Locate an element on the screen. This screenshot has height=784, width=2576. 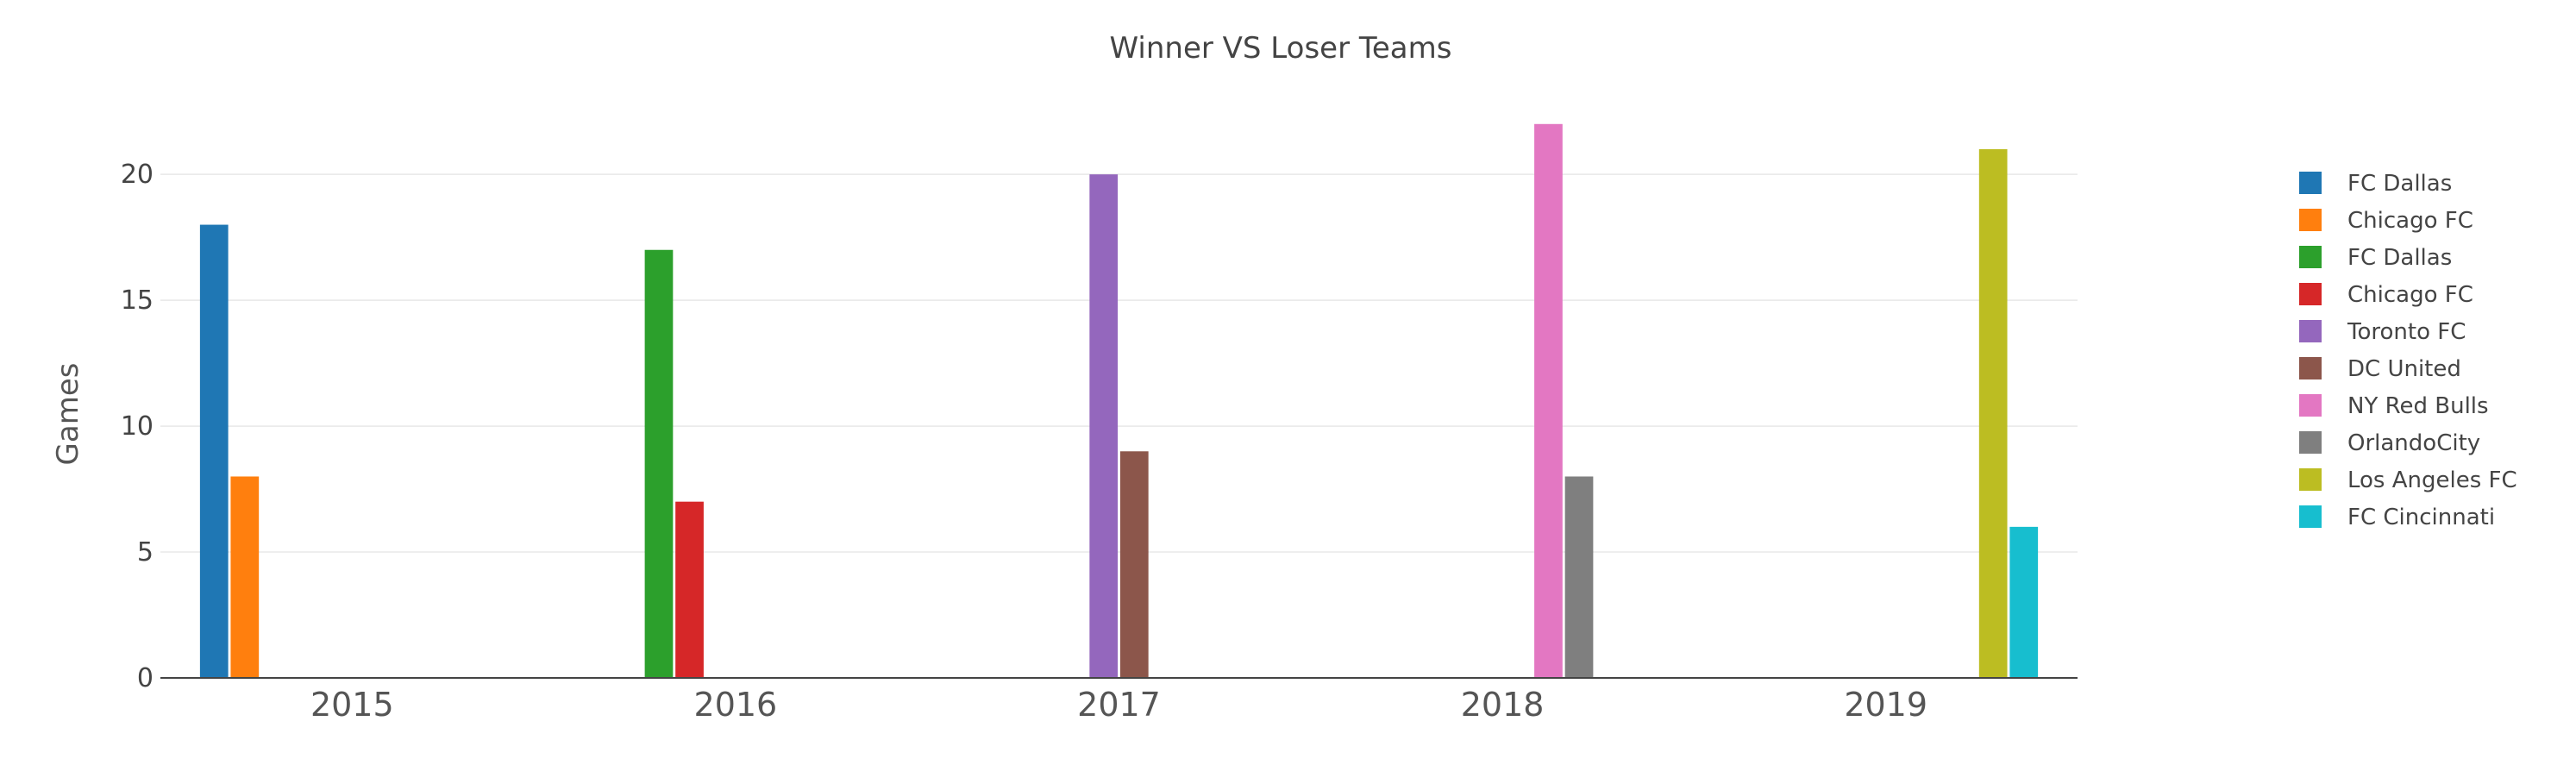
y-axis-label: Games is located at coordinates (68, 414).